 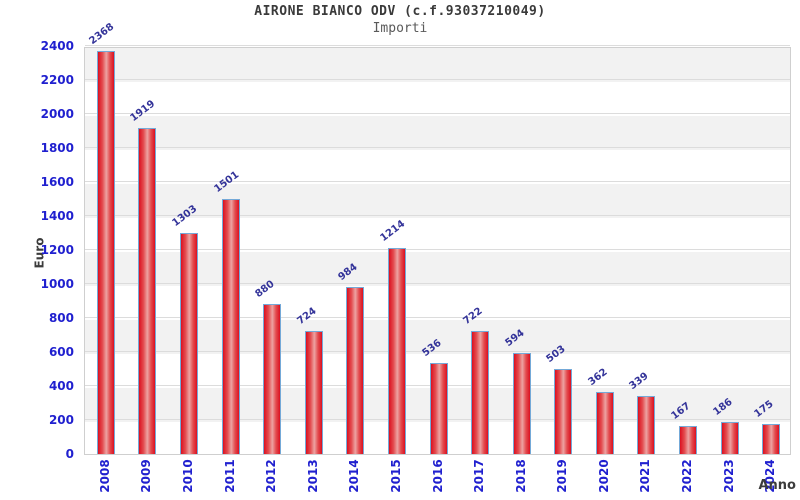 I want to click on x-axis-label: Anno, so click(x=777, y=485).